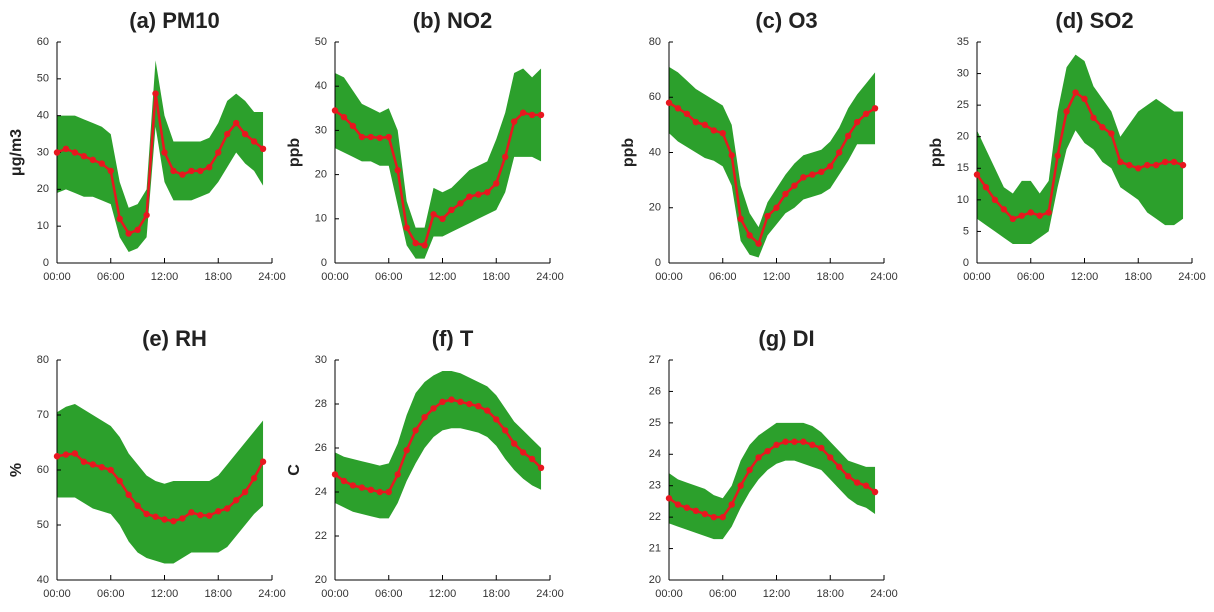  I want to click on panel-title: (e) RH, so click(174, 338).